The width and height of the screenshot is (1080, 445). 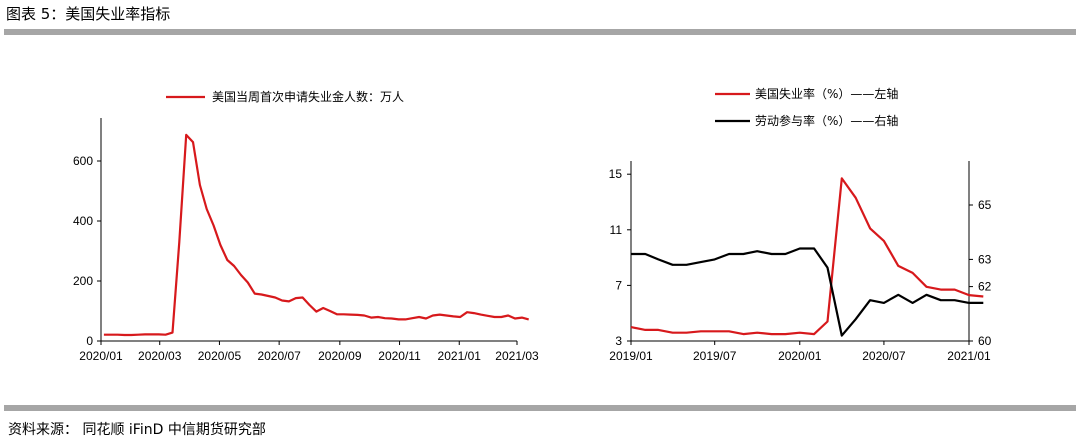 What do you see at coordinates (985, 287) in the screenshot?
I see `right-right-y-tick-label: 62` at bounding box center [985, 287].